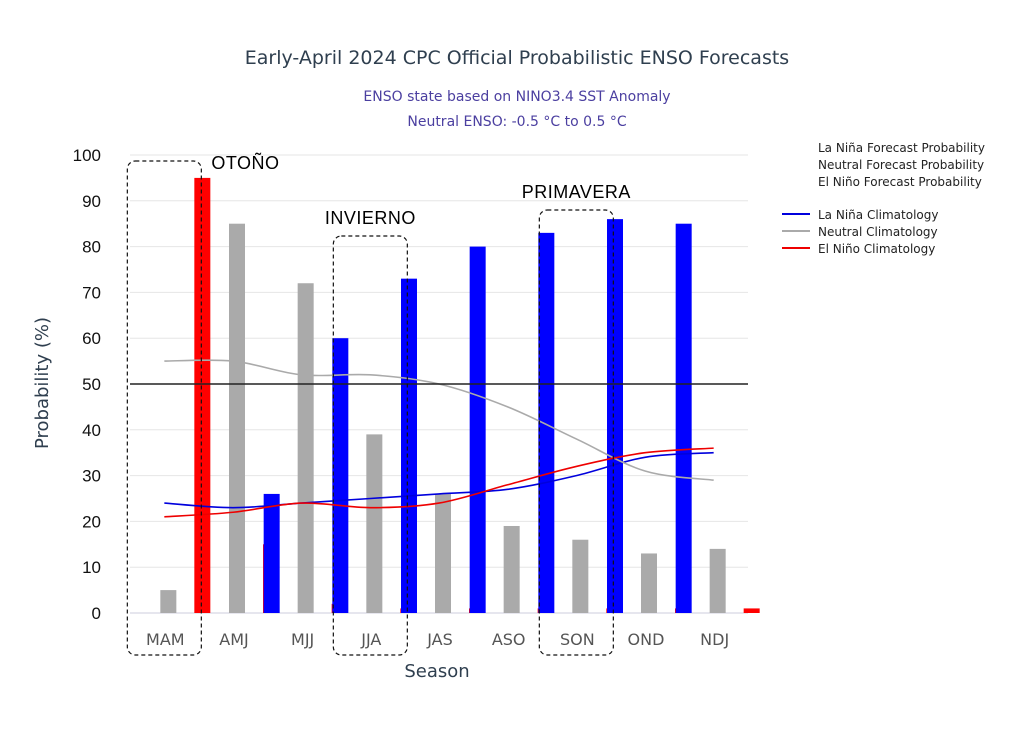  What do you see at coordinates (580, 576) in the screenshot?
I see `bar-neutral-son` at bounding box center [580, 576].